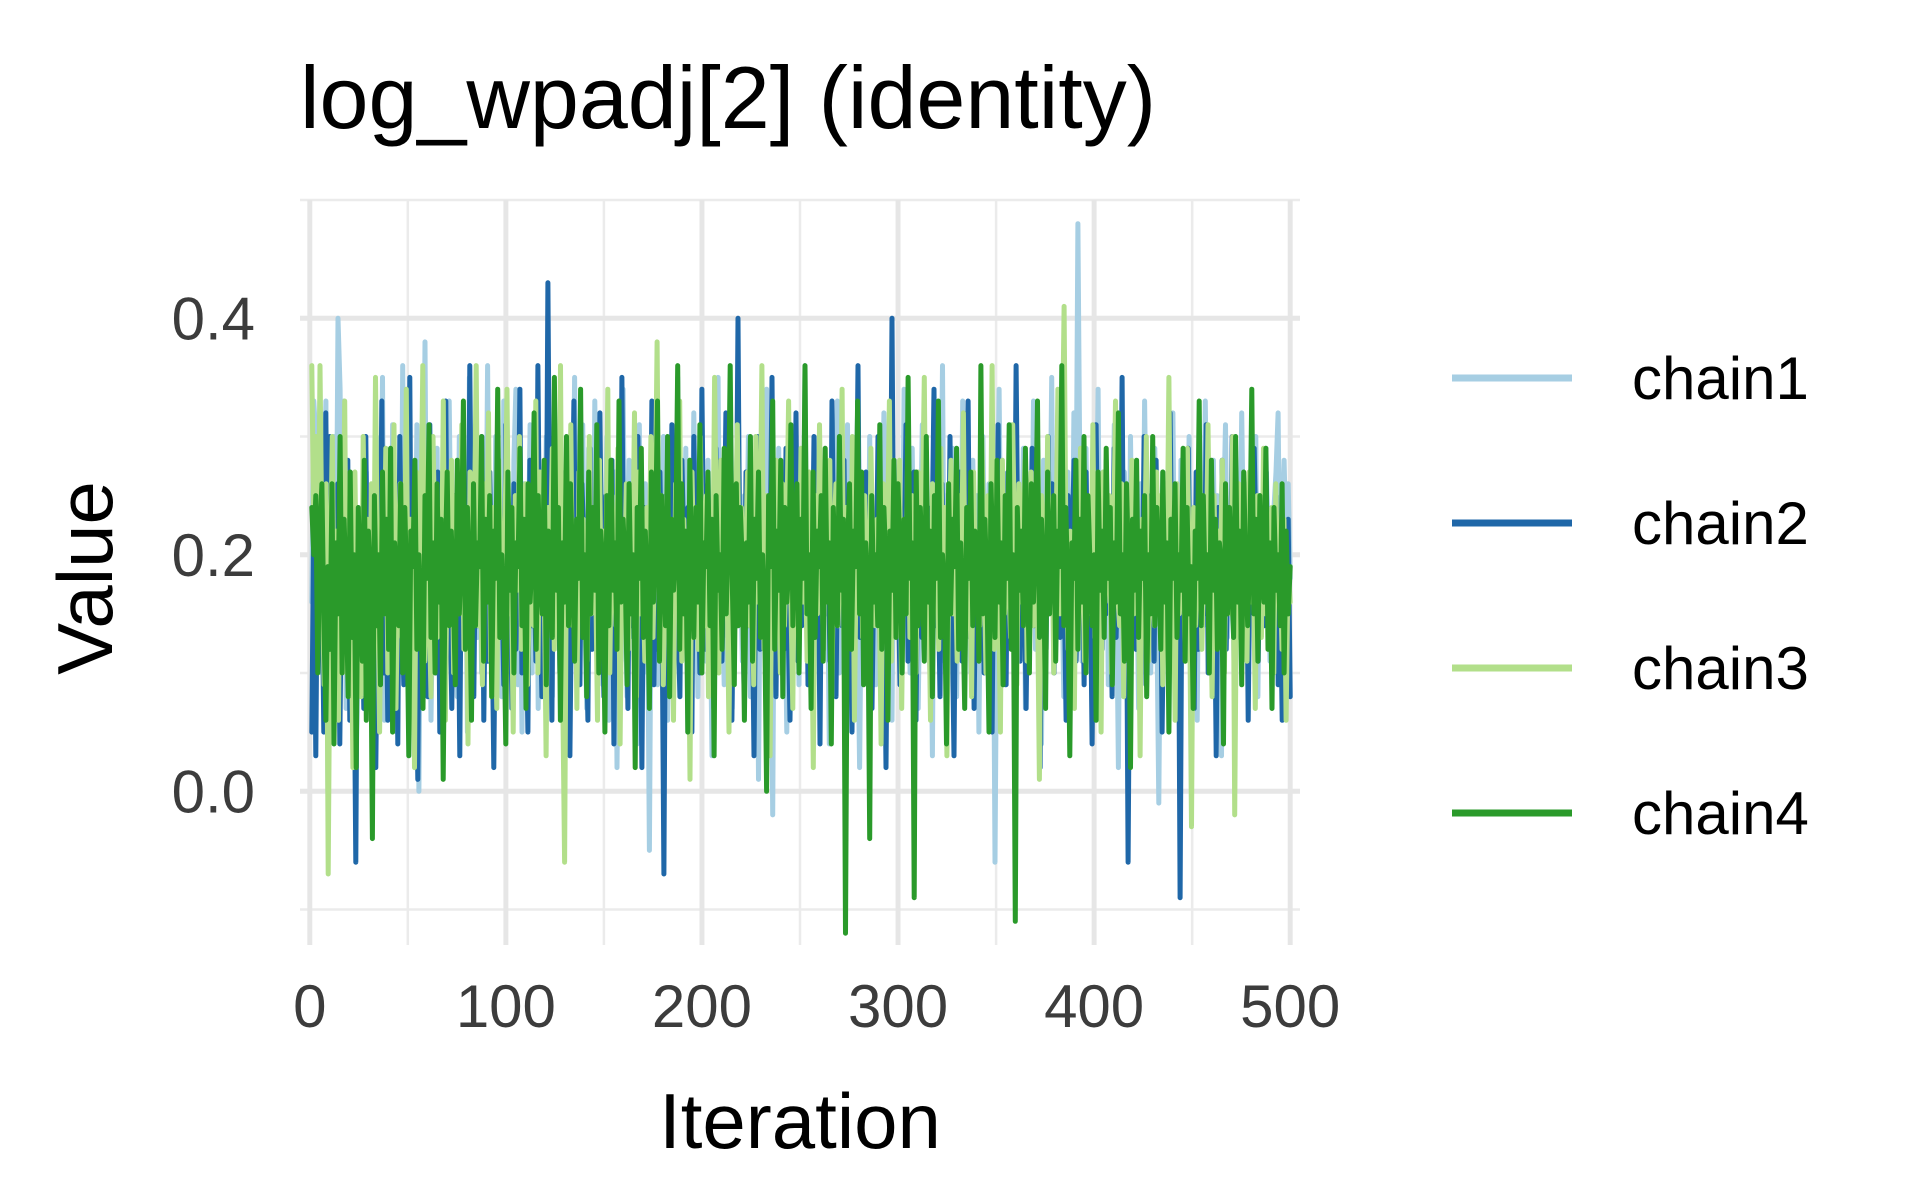  I want to click on y-tick-label: 0.2, so click(213, 555).